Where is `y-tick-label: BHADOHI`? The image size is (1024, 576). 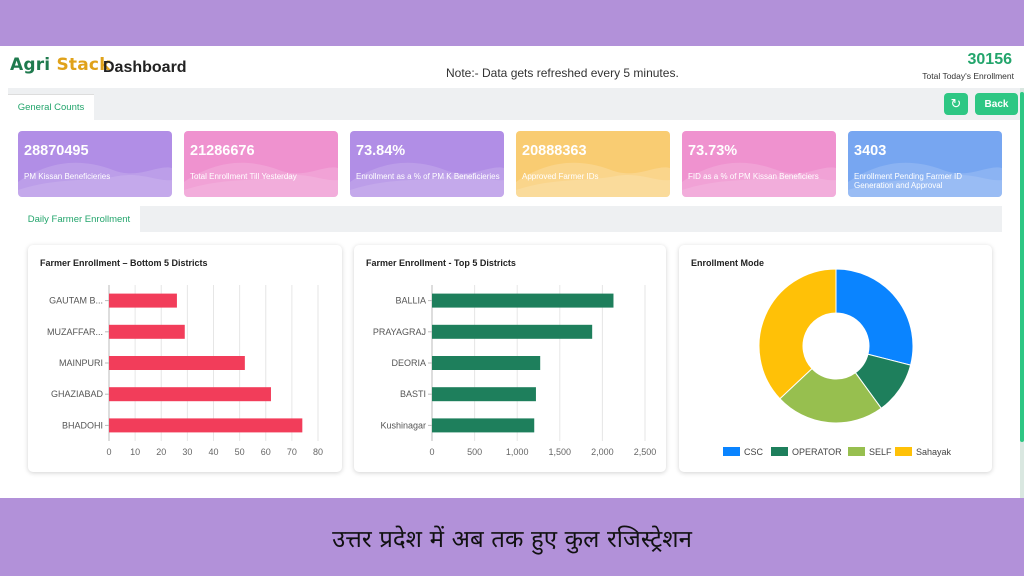
y-tick-label: BHADOHI is located at coordinates (82, 425).